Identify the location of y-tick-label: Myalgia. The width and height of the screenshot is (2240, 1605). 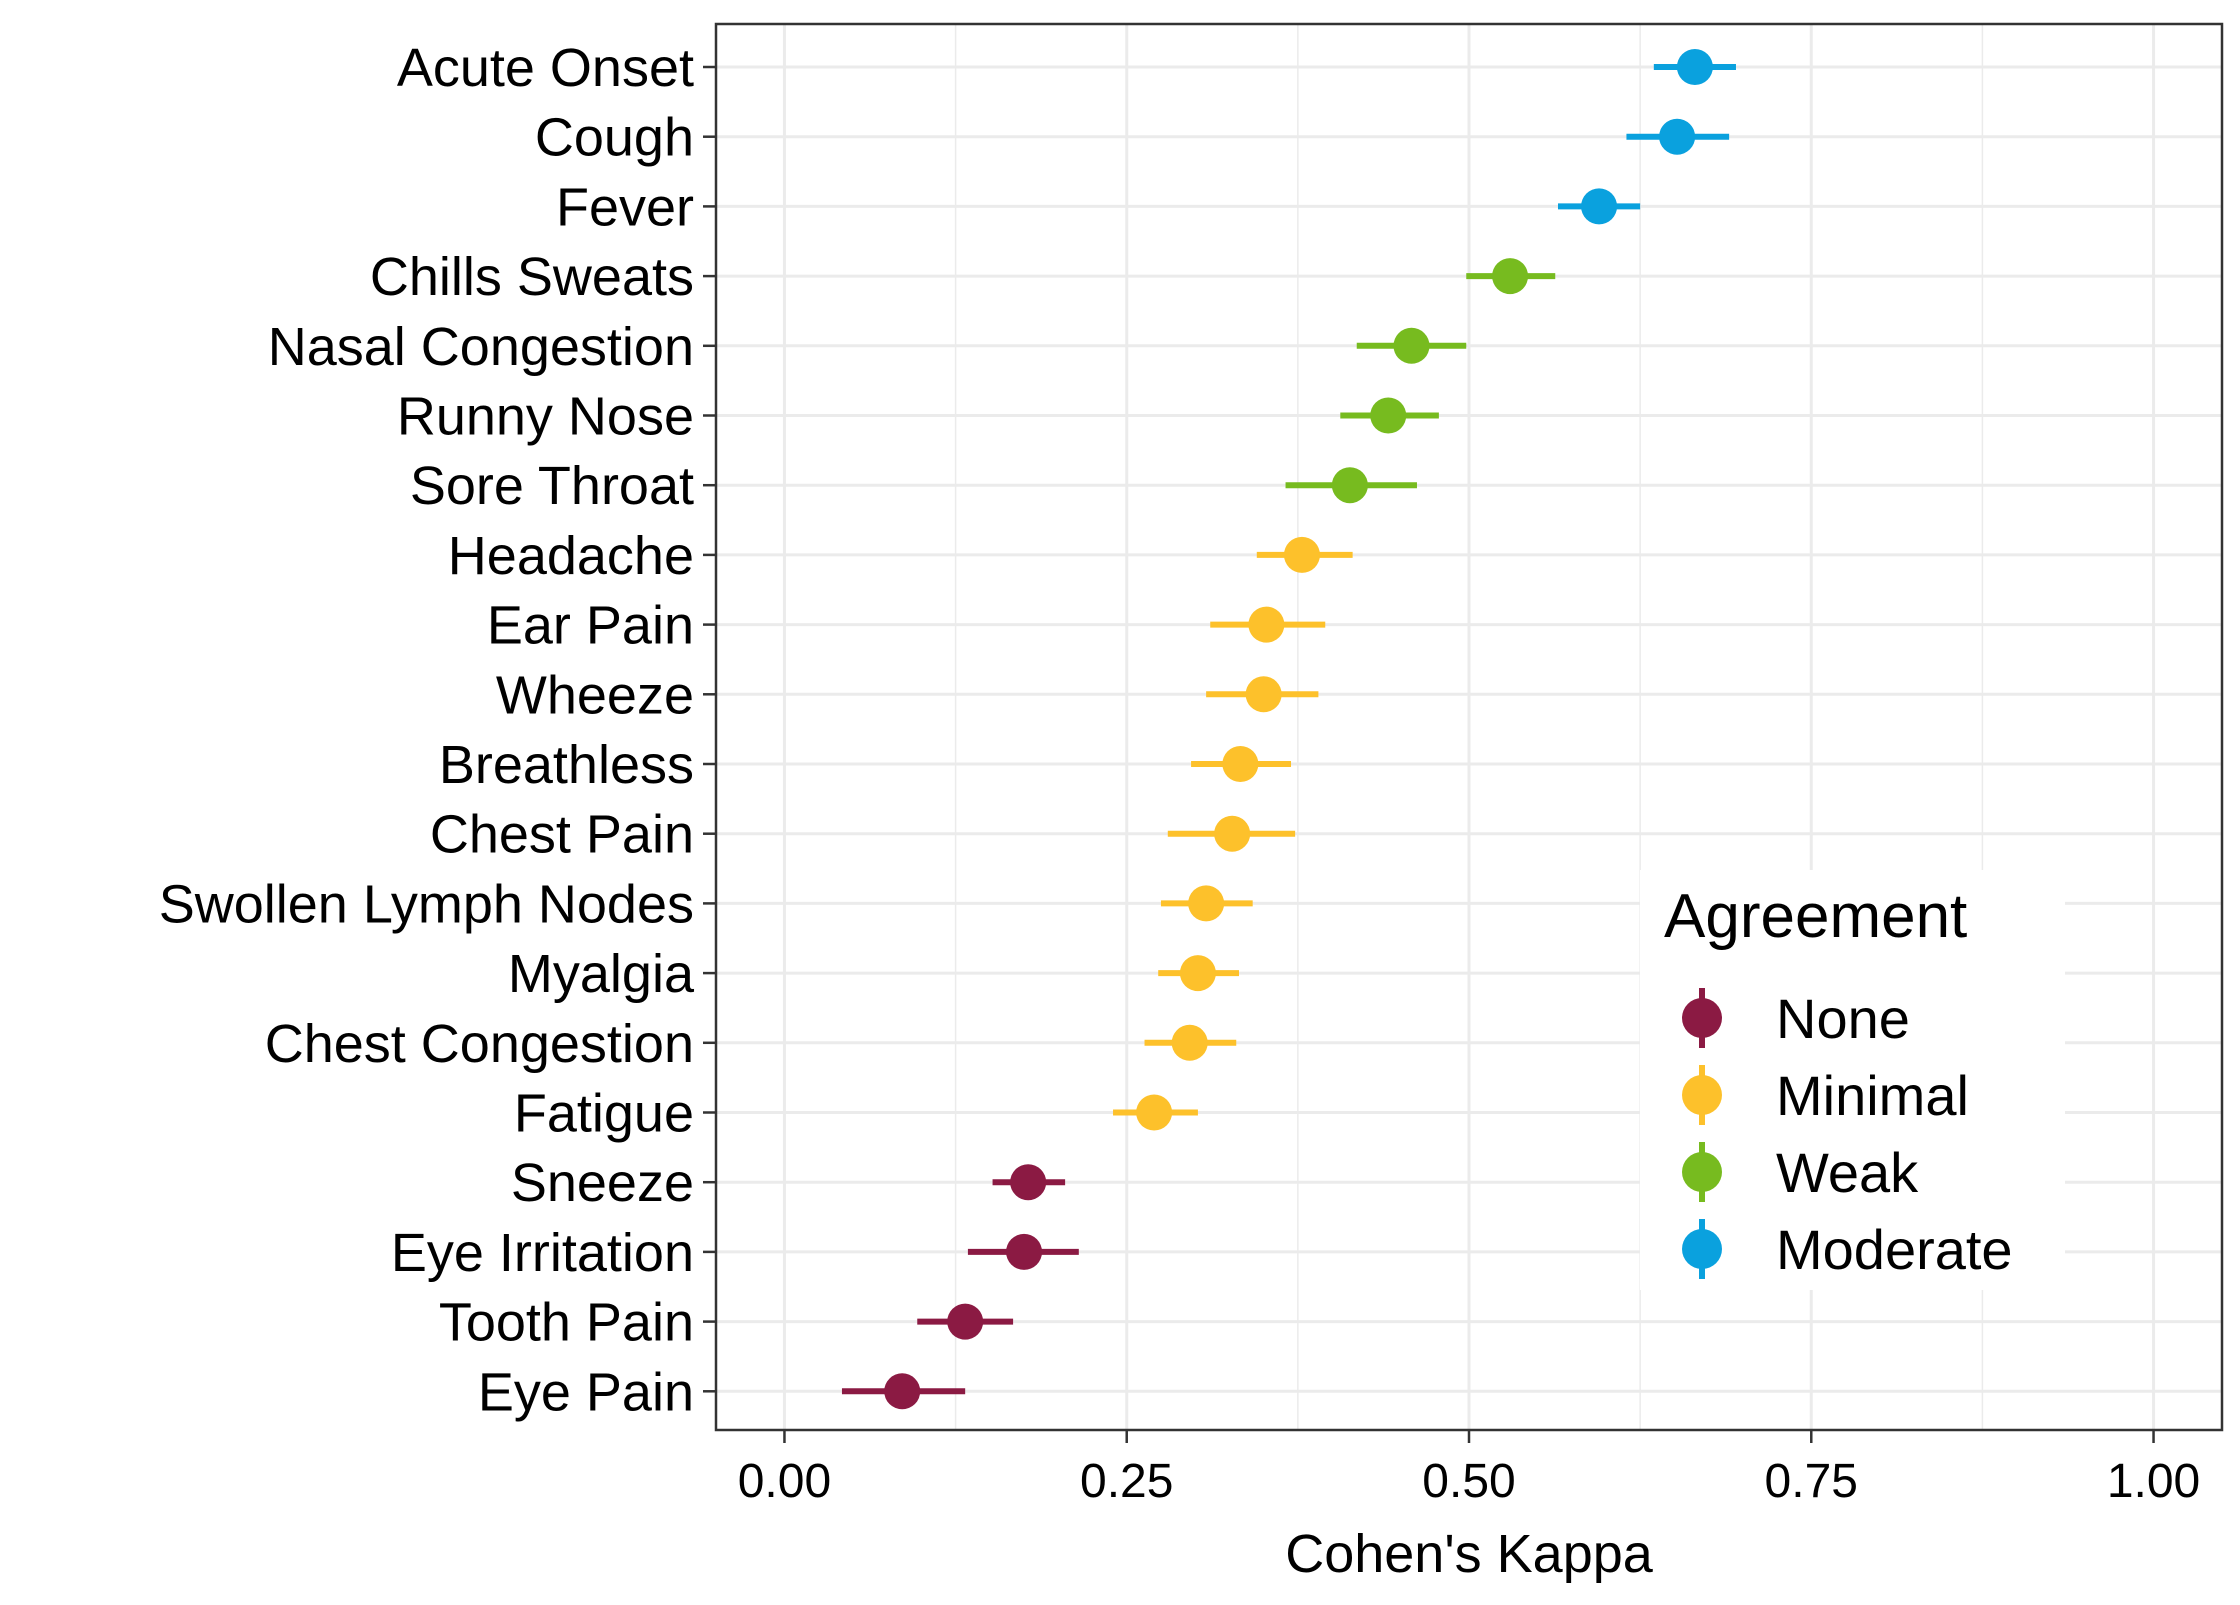
(601, 974).